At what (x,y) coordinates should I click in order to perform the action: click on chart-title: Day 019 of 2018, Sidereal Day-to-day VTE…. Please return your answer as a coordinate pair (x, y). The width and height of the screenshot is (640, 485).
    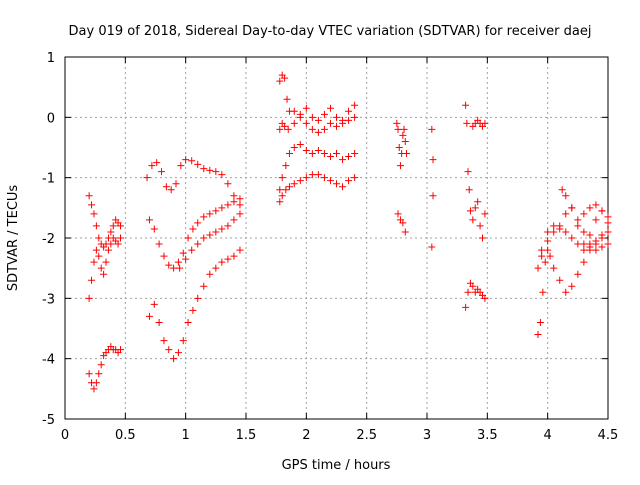
    Looking at the image, I should click on (330, 31).